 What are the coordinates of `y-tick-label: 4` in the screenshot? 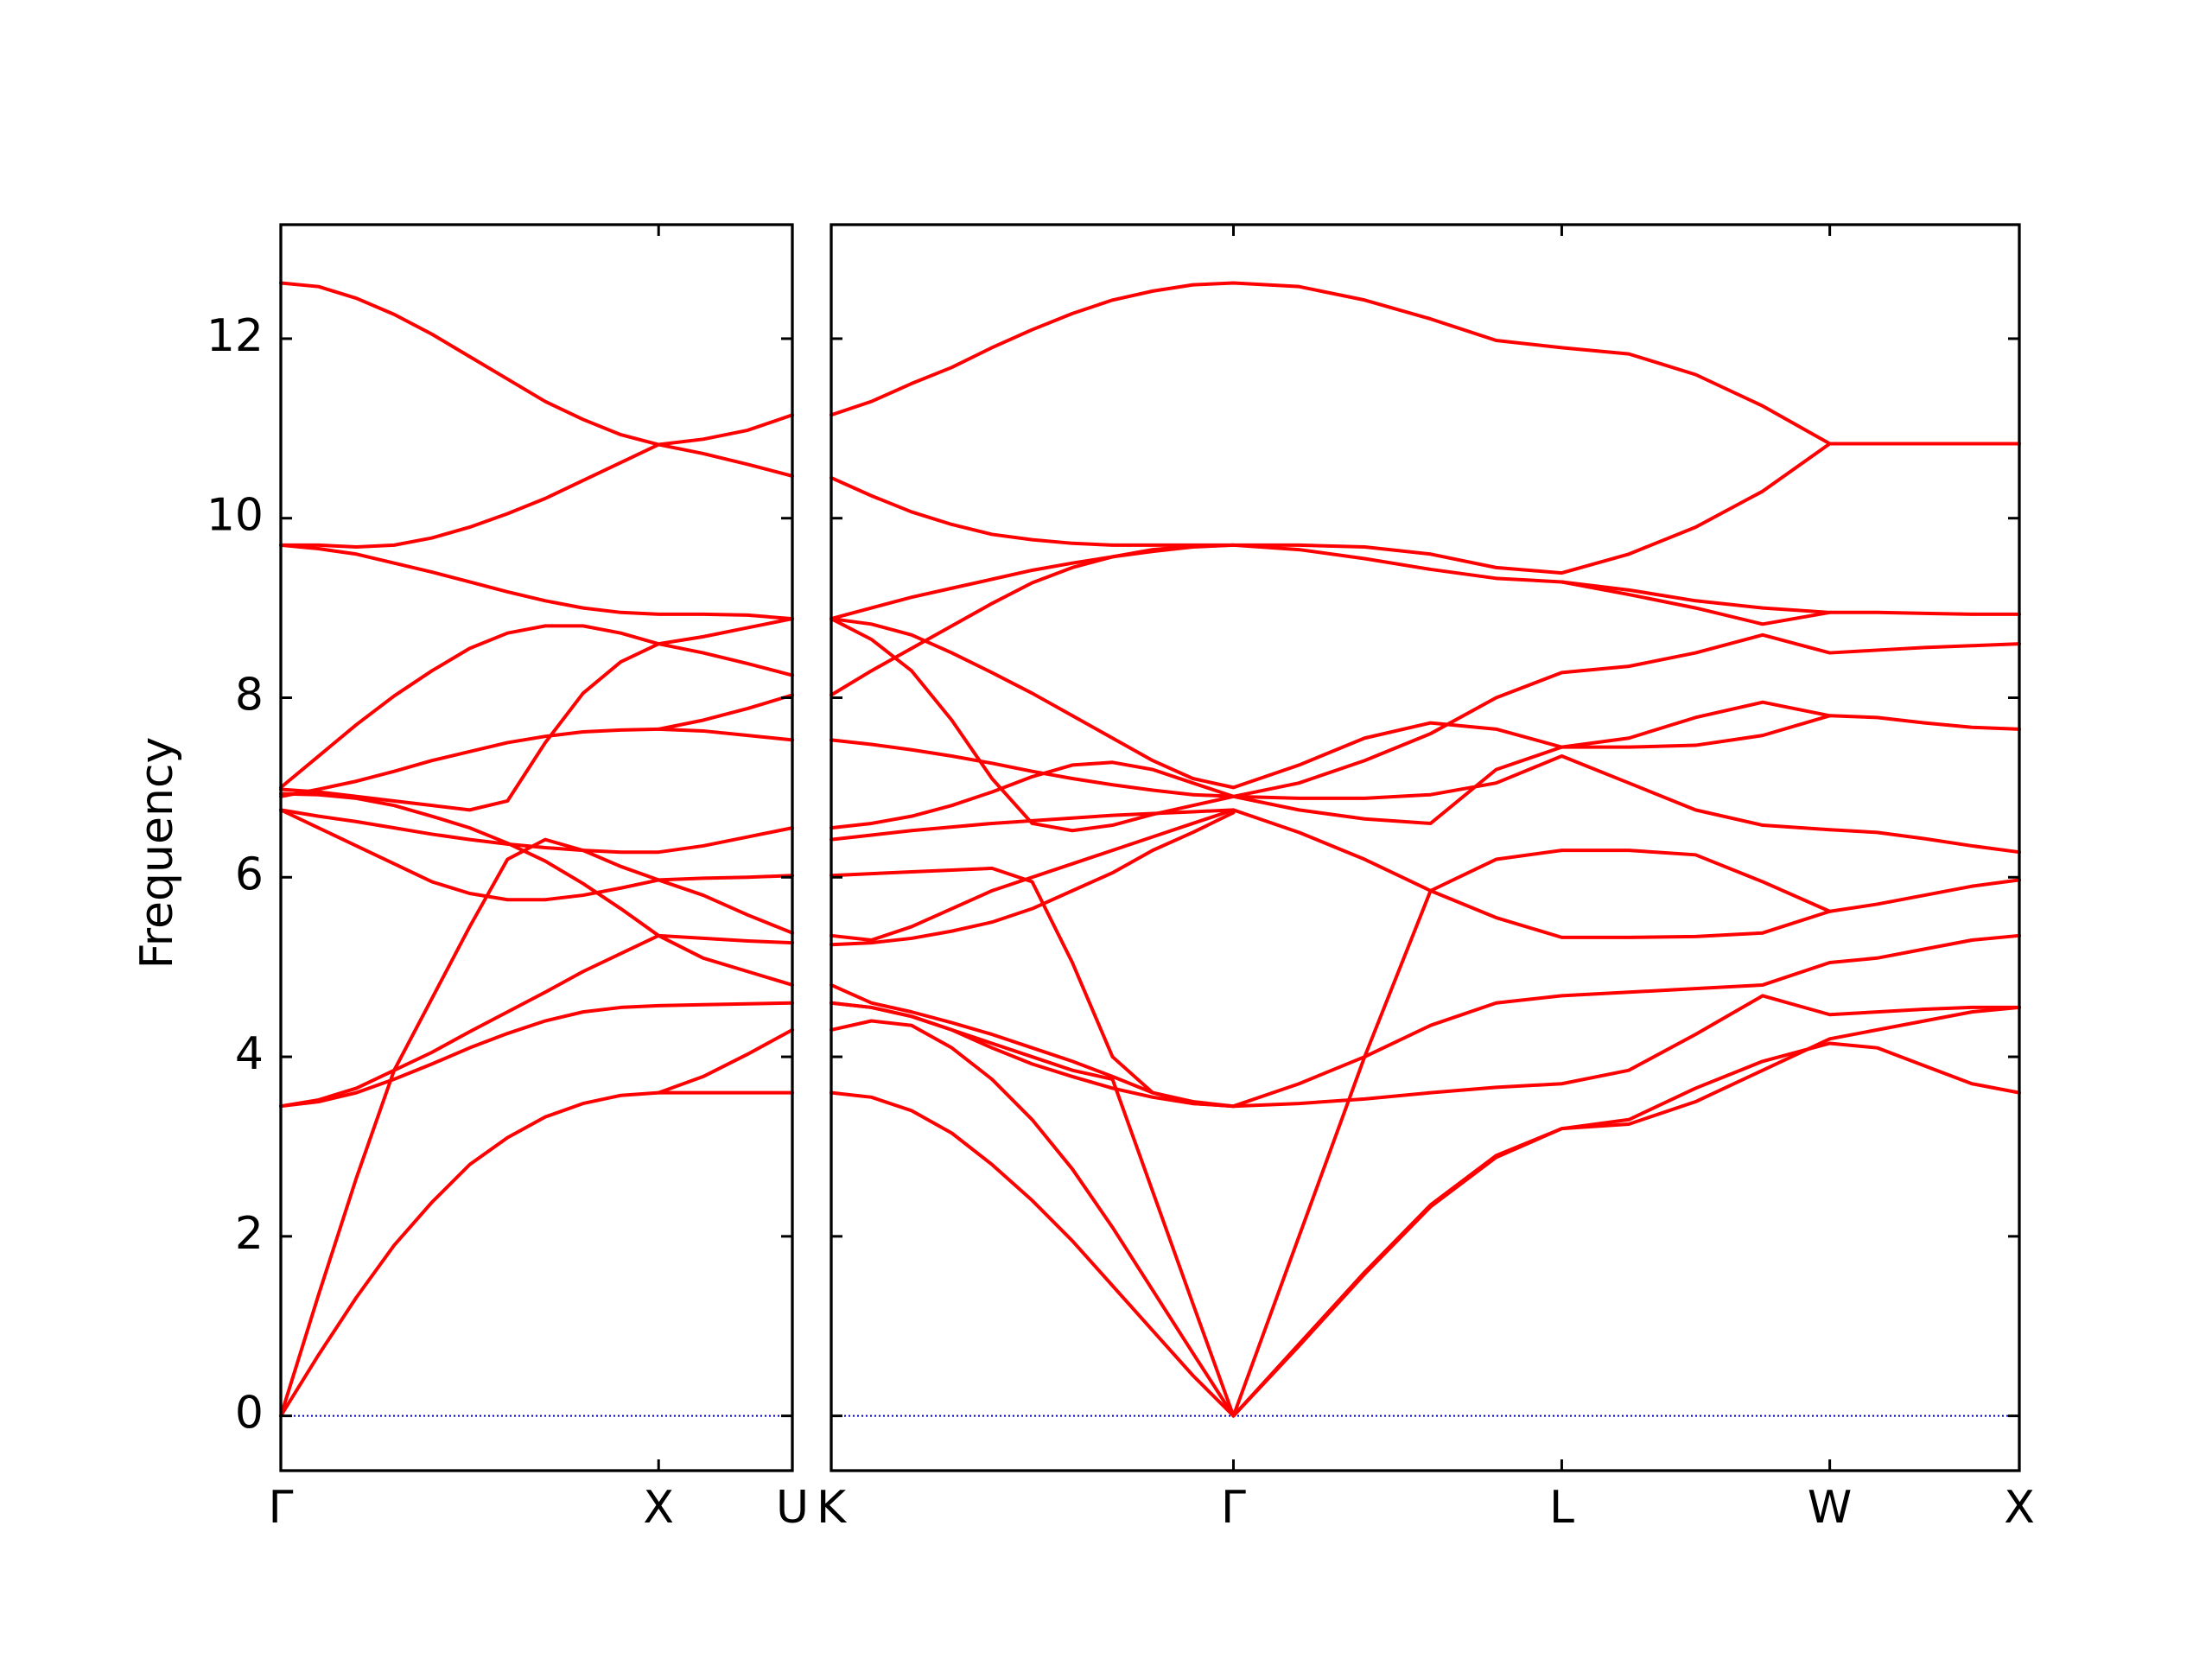 It's located at (249, 1054).